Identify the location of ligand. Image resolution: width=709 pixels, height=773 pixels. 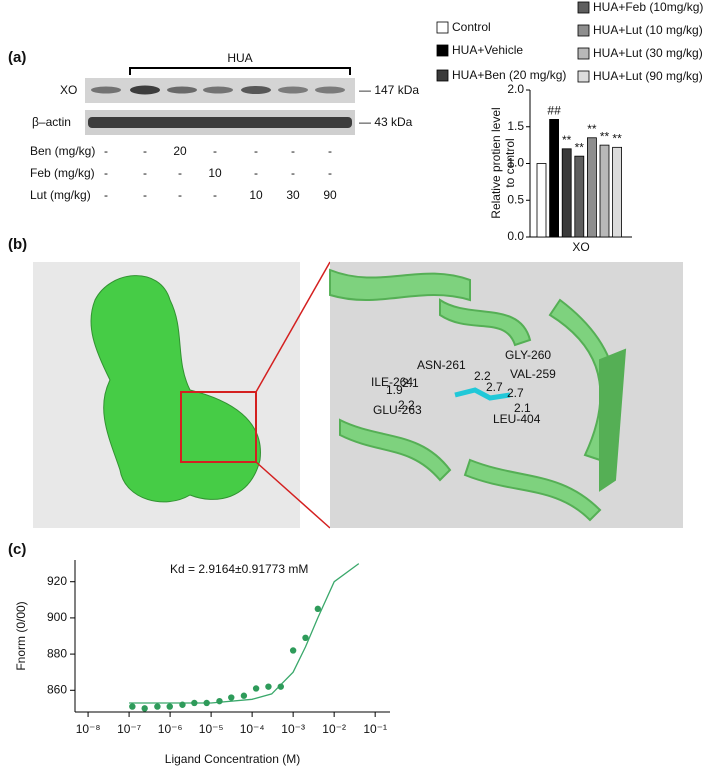
(482, 394).